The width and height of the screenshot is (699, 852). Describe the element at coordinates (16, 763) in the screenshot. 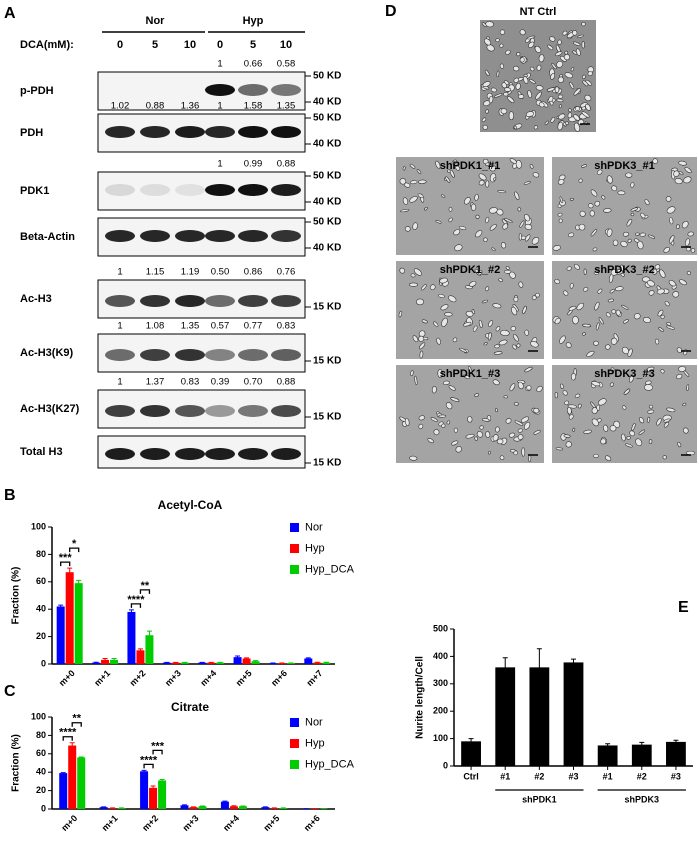

I see `y-axis-label: Fraction (%)` at that location.